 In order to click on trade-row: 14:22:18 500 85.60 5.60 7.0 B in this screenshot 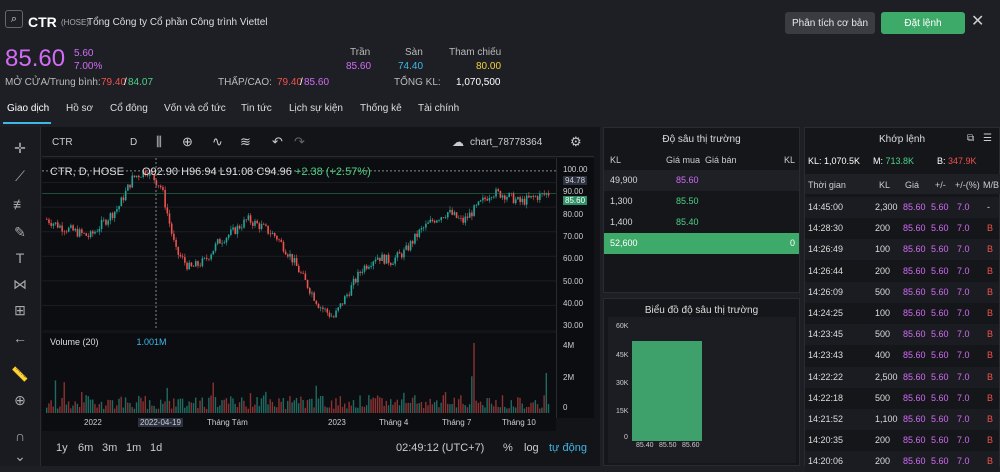, I will do `click(901, 397)`.